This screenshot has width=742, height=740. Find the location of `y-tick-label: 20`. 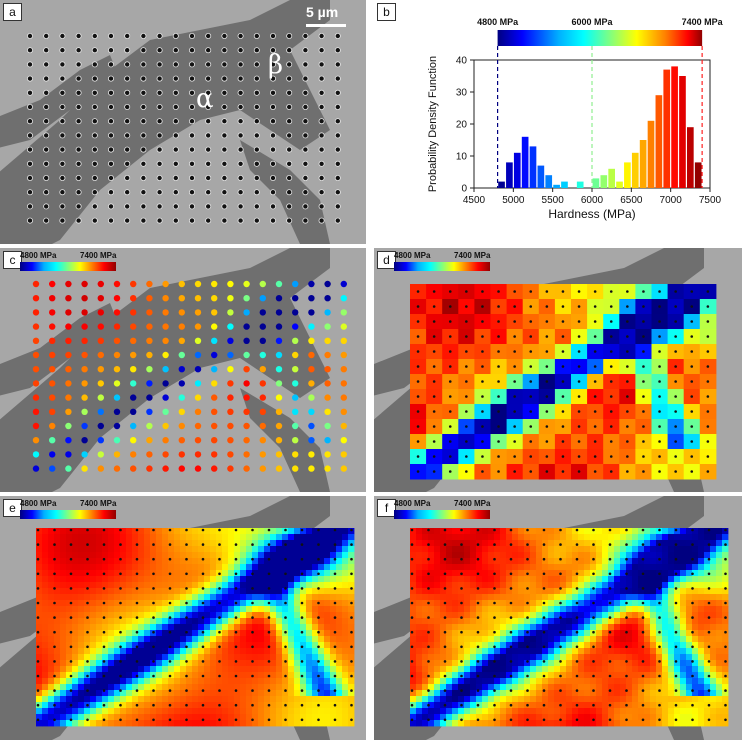

y-tick-label: 20 is located at coordinates (462, 125).